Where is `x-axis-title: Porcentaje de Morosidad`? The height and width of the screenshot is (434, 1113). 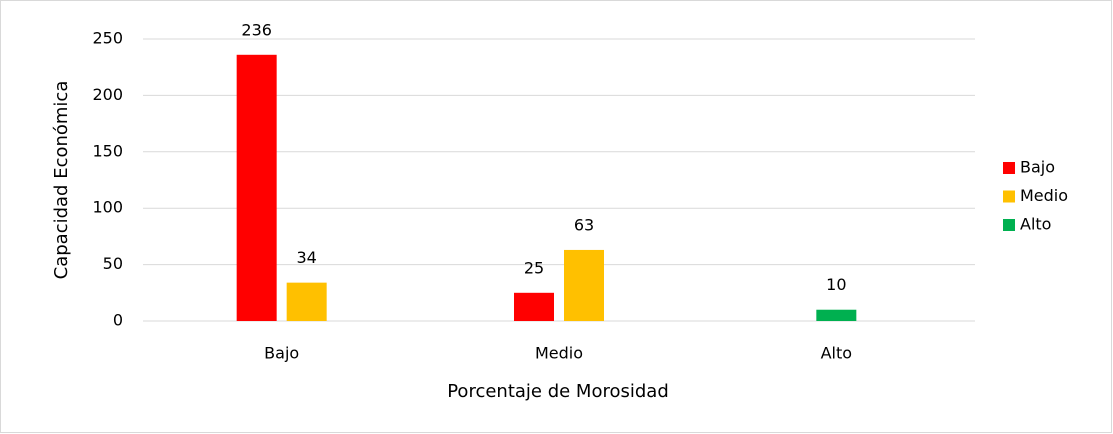 x-axis-title: Porcentaje de Morosidad is located at coordinates (558, 391).